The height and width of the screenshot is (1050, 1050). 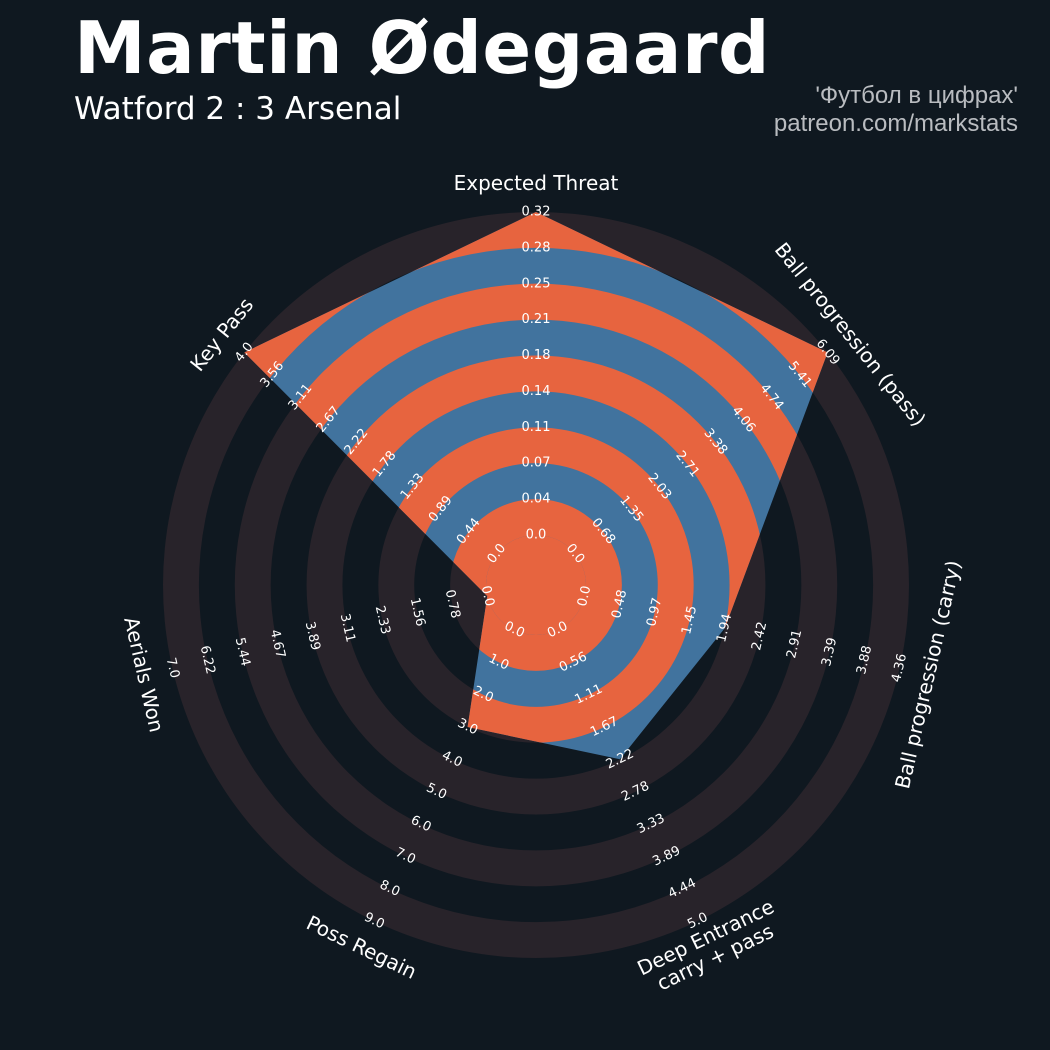 What do you see at coordinates (536, 355) in the screenshot?
I see `tick-label: 0.18` at bounding box center [536, 355].